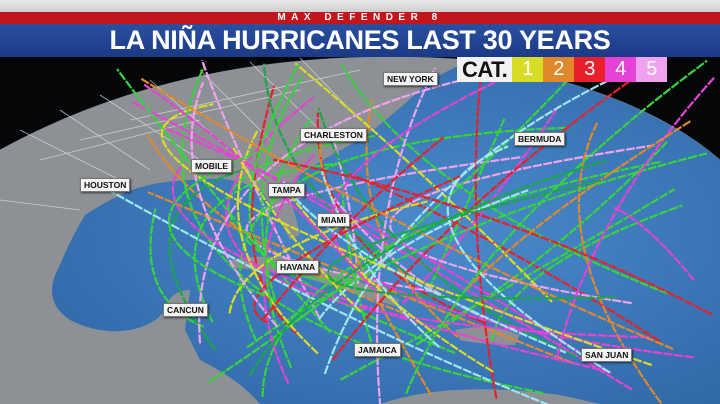  What do you see at coordinates (286, 190) in the screenshot?
I see `city-label-tampa: TAMPA` at bounding box center [286, 190].